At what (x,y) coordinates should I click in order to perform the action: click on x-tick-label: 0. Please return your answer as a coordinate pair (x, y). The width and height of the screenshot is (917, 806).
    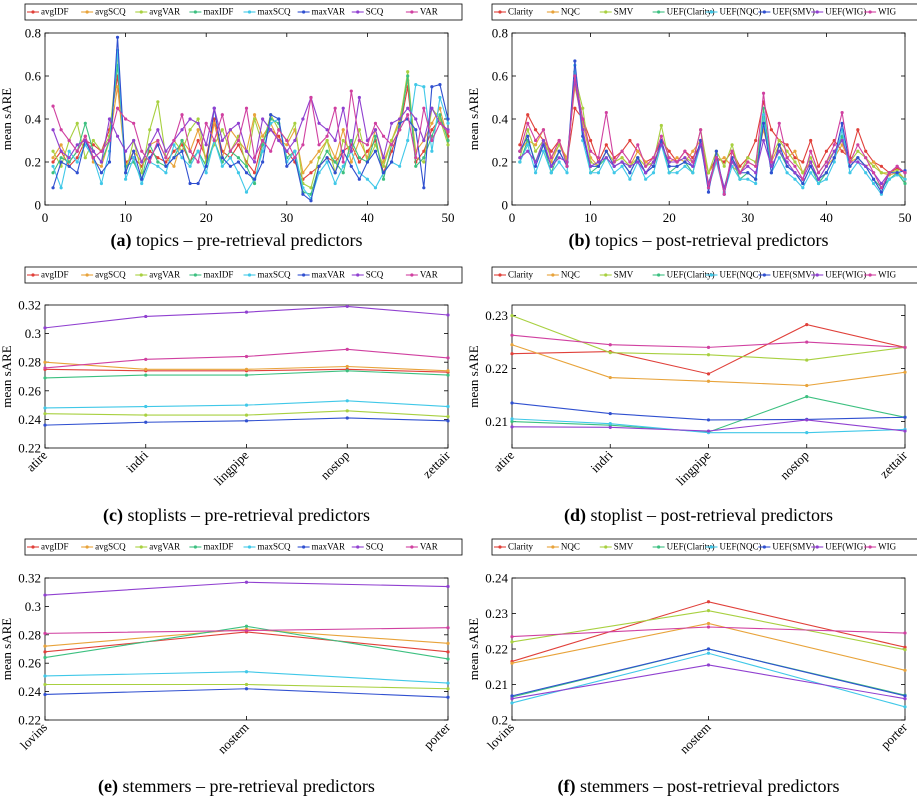
    Looking at the image, I should click on (512, 217).